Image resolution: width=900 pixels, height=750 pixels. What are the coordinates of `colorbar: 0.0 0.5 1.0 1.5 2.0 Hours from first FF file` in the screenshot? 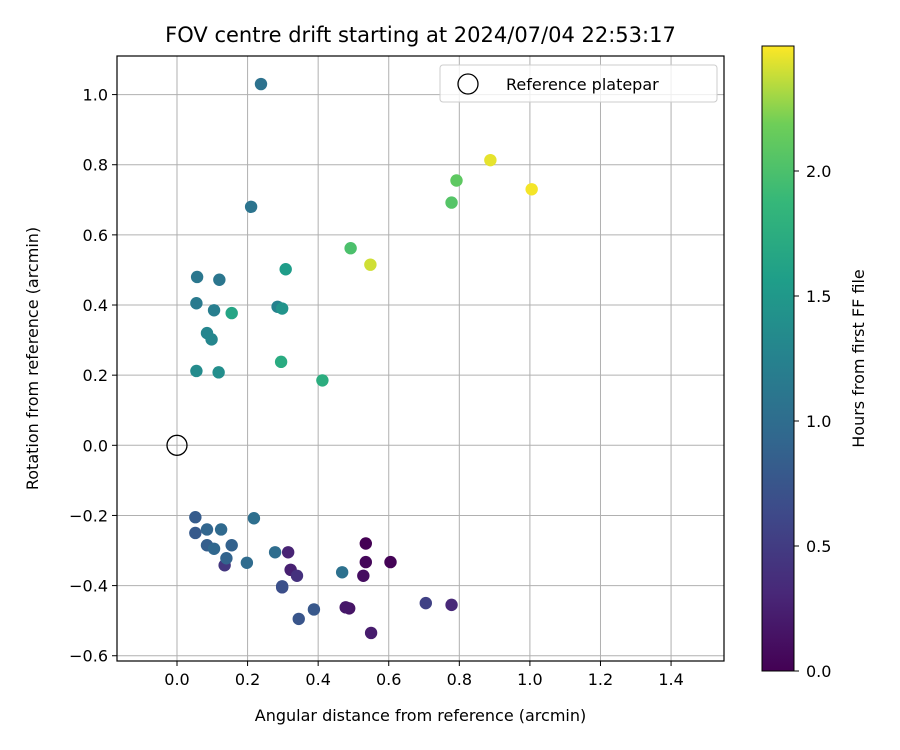 It's located at (814, 363).